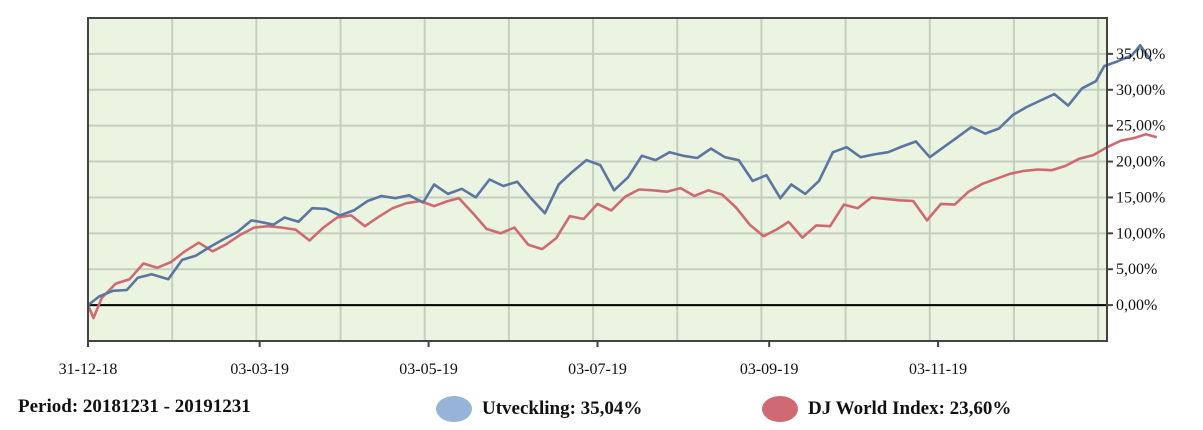  What do you see at coordinates (597, 369) in the screenshot?
I see `x-tick-label: 03-07-19` at bounding box center [597, 369].